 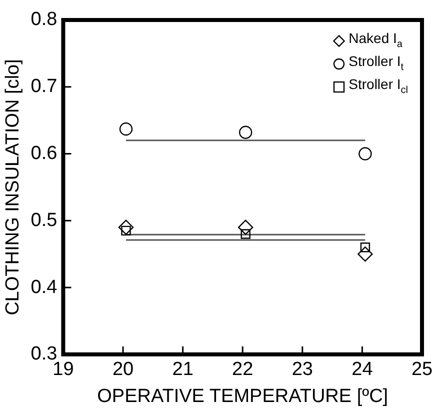 I want to click on x-tick-label: 23, so click(x=302, y=369).